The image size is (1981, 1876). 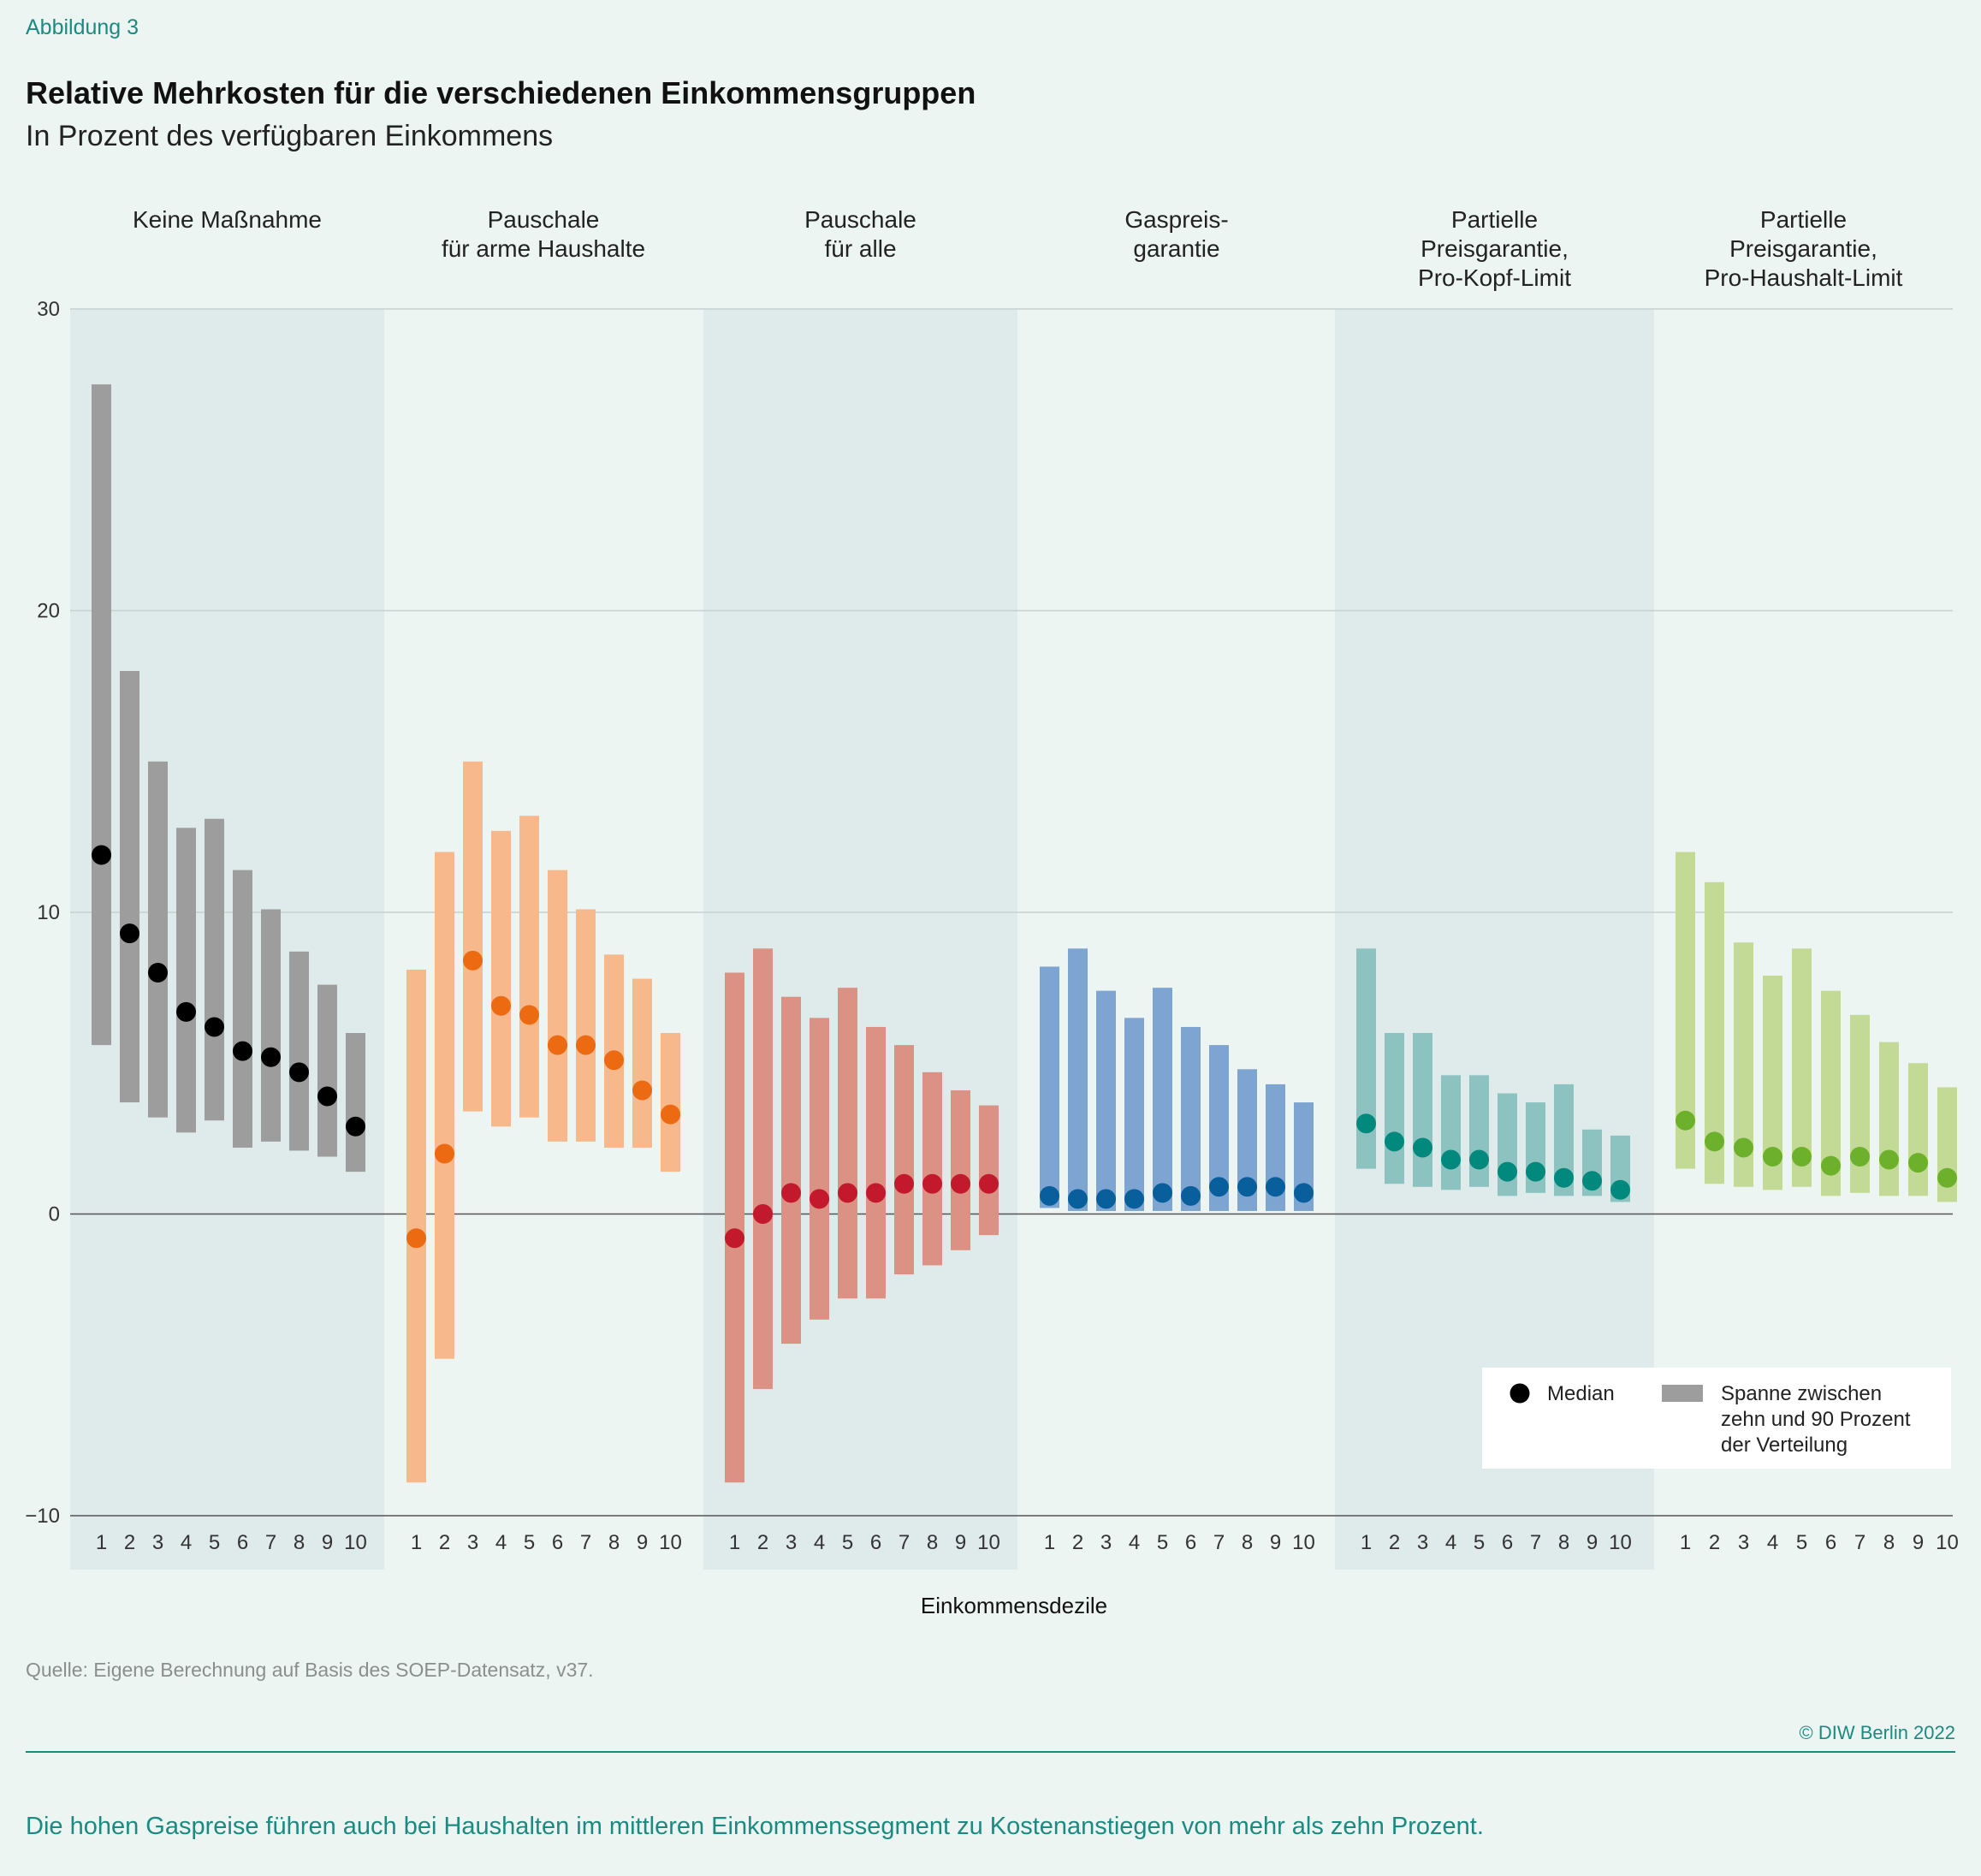 What do you see at coordinates (48, 912) in the screenshot?
I see `y-tick-label: 10` at bounding box center [48, 912].